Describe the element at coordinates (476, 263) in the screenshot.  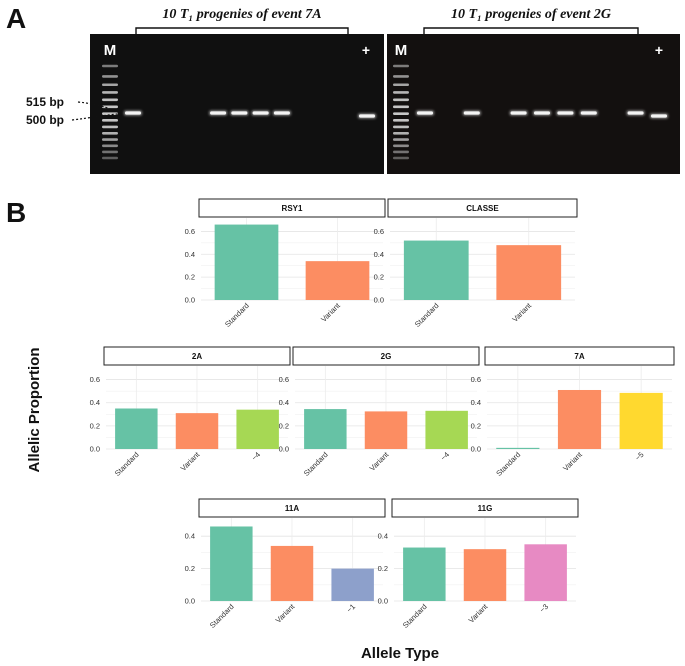
I see `facet-classe: CLASSE 0.0 0.2 0.4 0.6 Standard Variant` at that location.